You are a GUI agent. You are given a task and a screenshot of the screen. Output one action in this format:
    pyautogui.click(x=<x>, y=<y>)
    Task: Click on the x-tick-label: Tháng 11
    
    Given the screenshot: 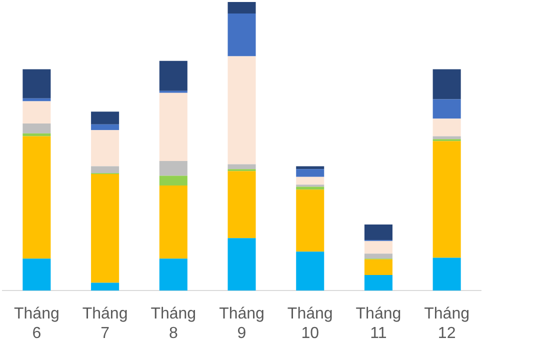 What is the action you would take?
    pyautogui.click(x=379, y=324)
    